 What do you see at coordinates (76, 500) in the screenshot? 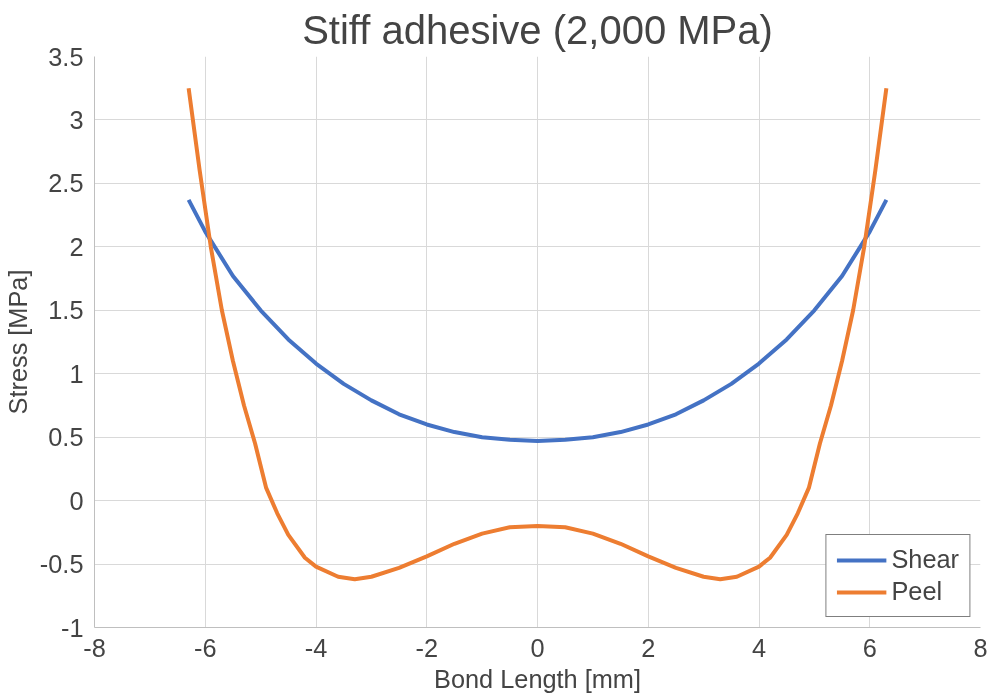
I see `y-tick-label: 0` at bounding box center [76, 500].